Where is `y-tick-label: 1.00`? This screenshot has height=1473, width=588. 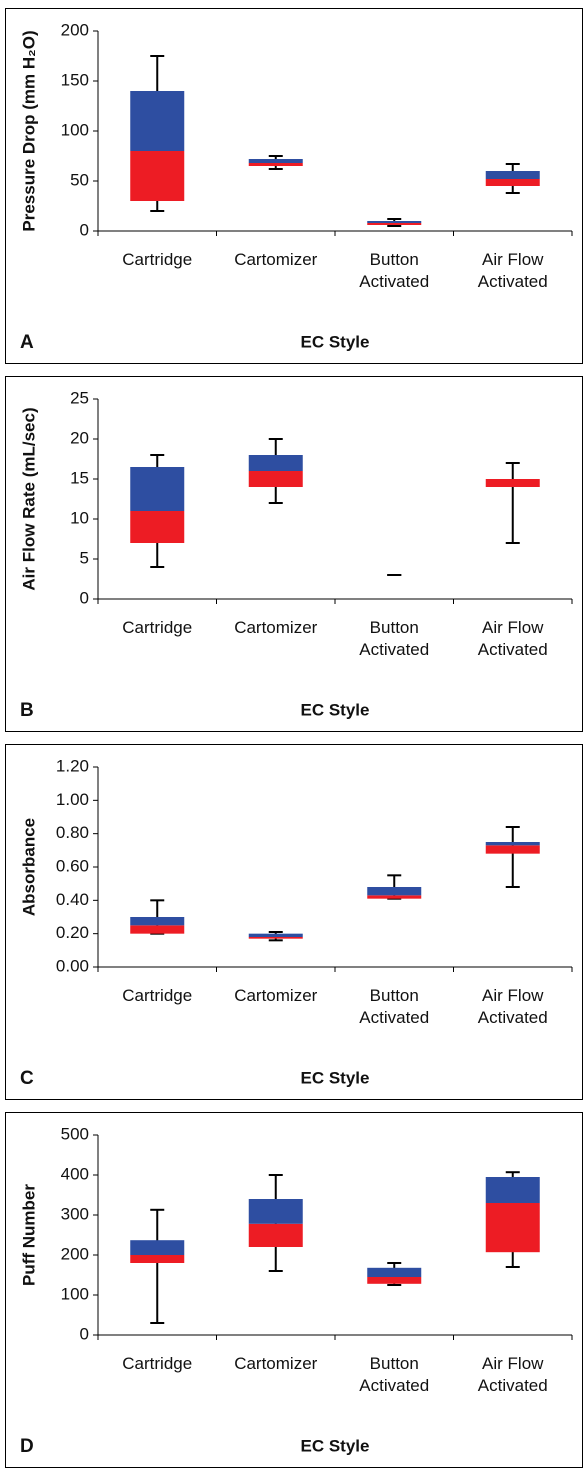 y-tick-label: 1.00 is located at coordinates (72, 799).